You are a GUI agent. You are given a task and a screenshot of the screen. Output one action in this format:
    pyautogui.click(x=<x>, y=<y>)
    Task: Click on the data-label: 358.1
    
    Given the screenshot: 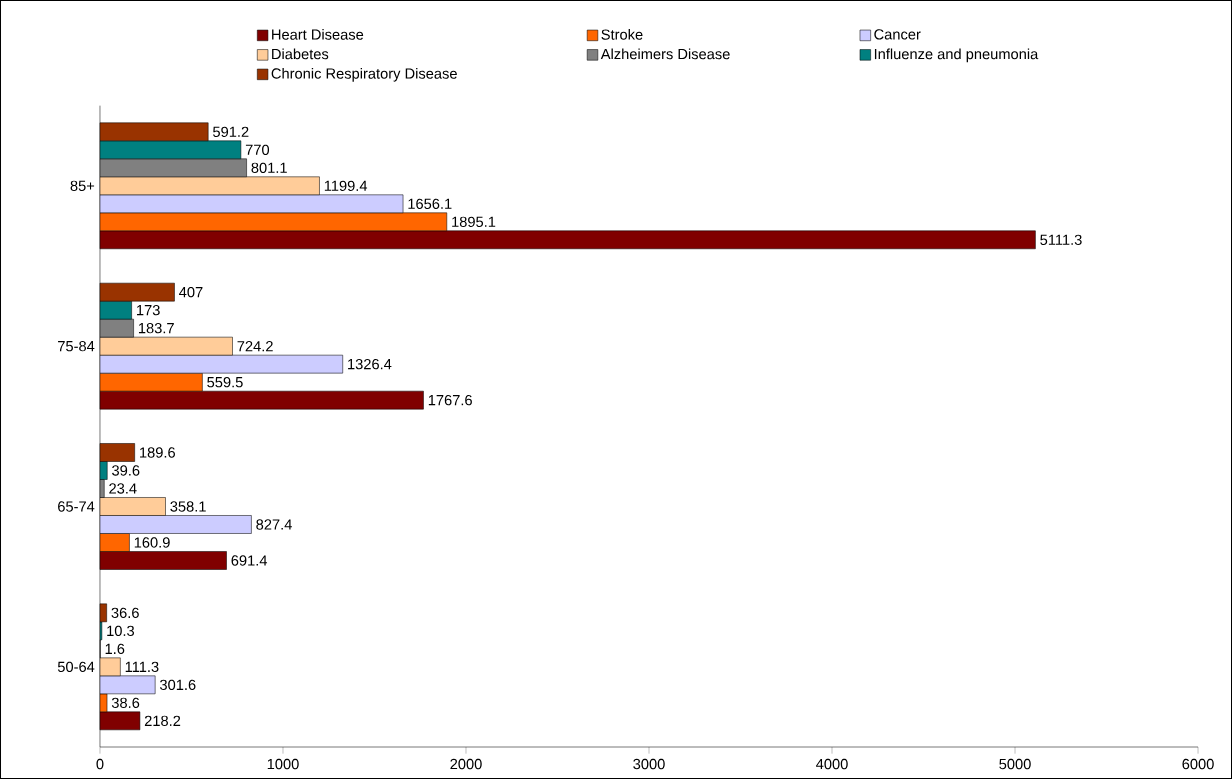 What is the action you would take?
    pyautogui.click(x=188, y=506)
    